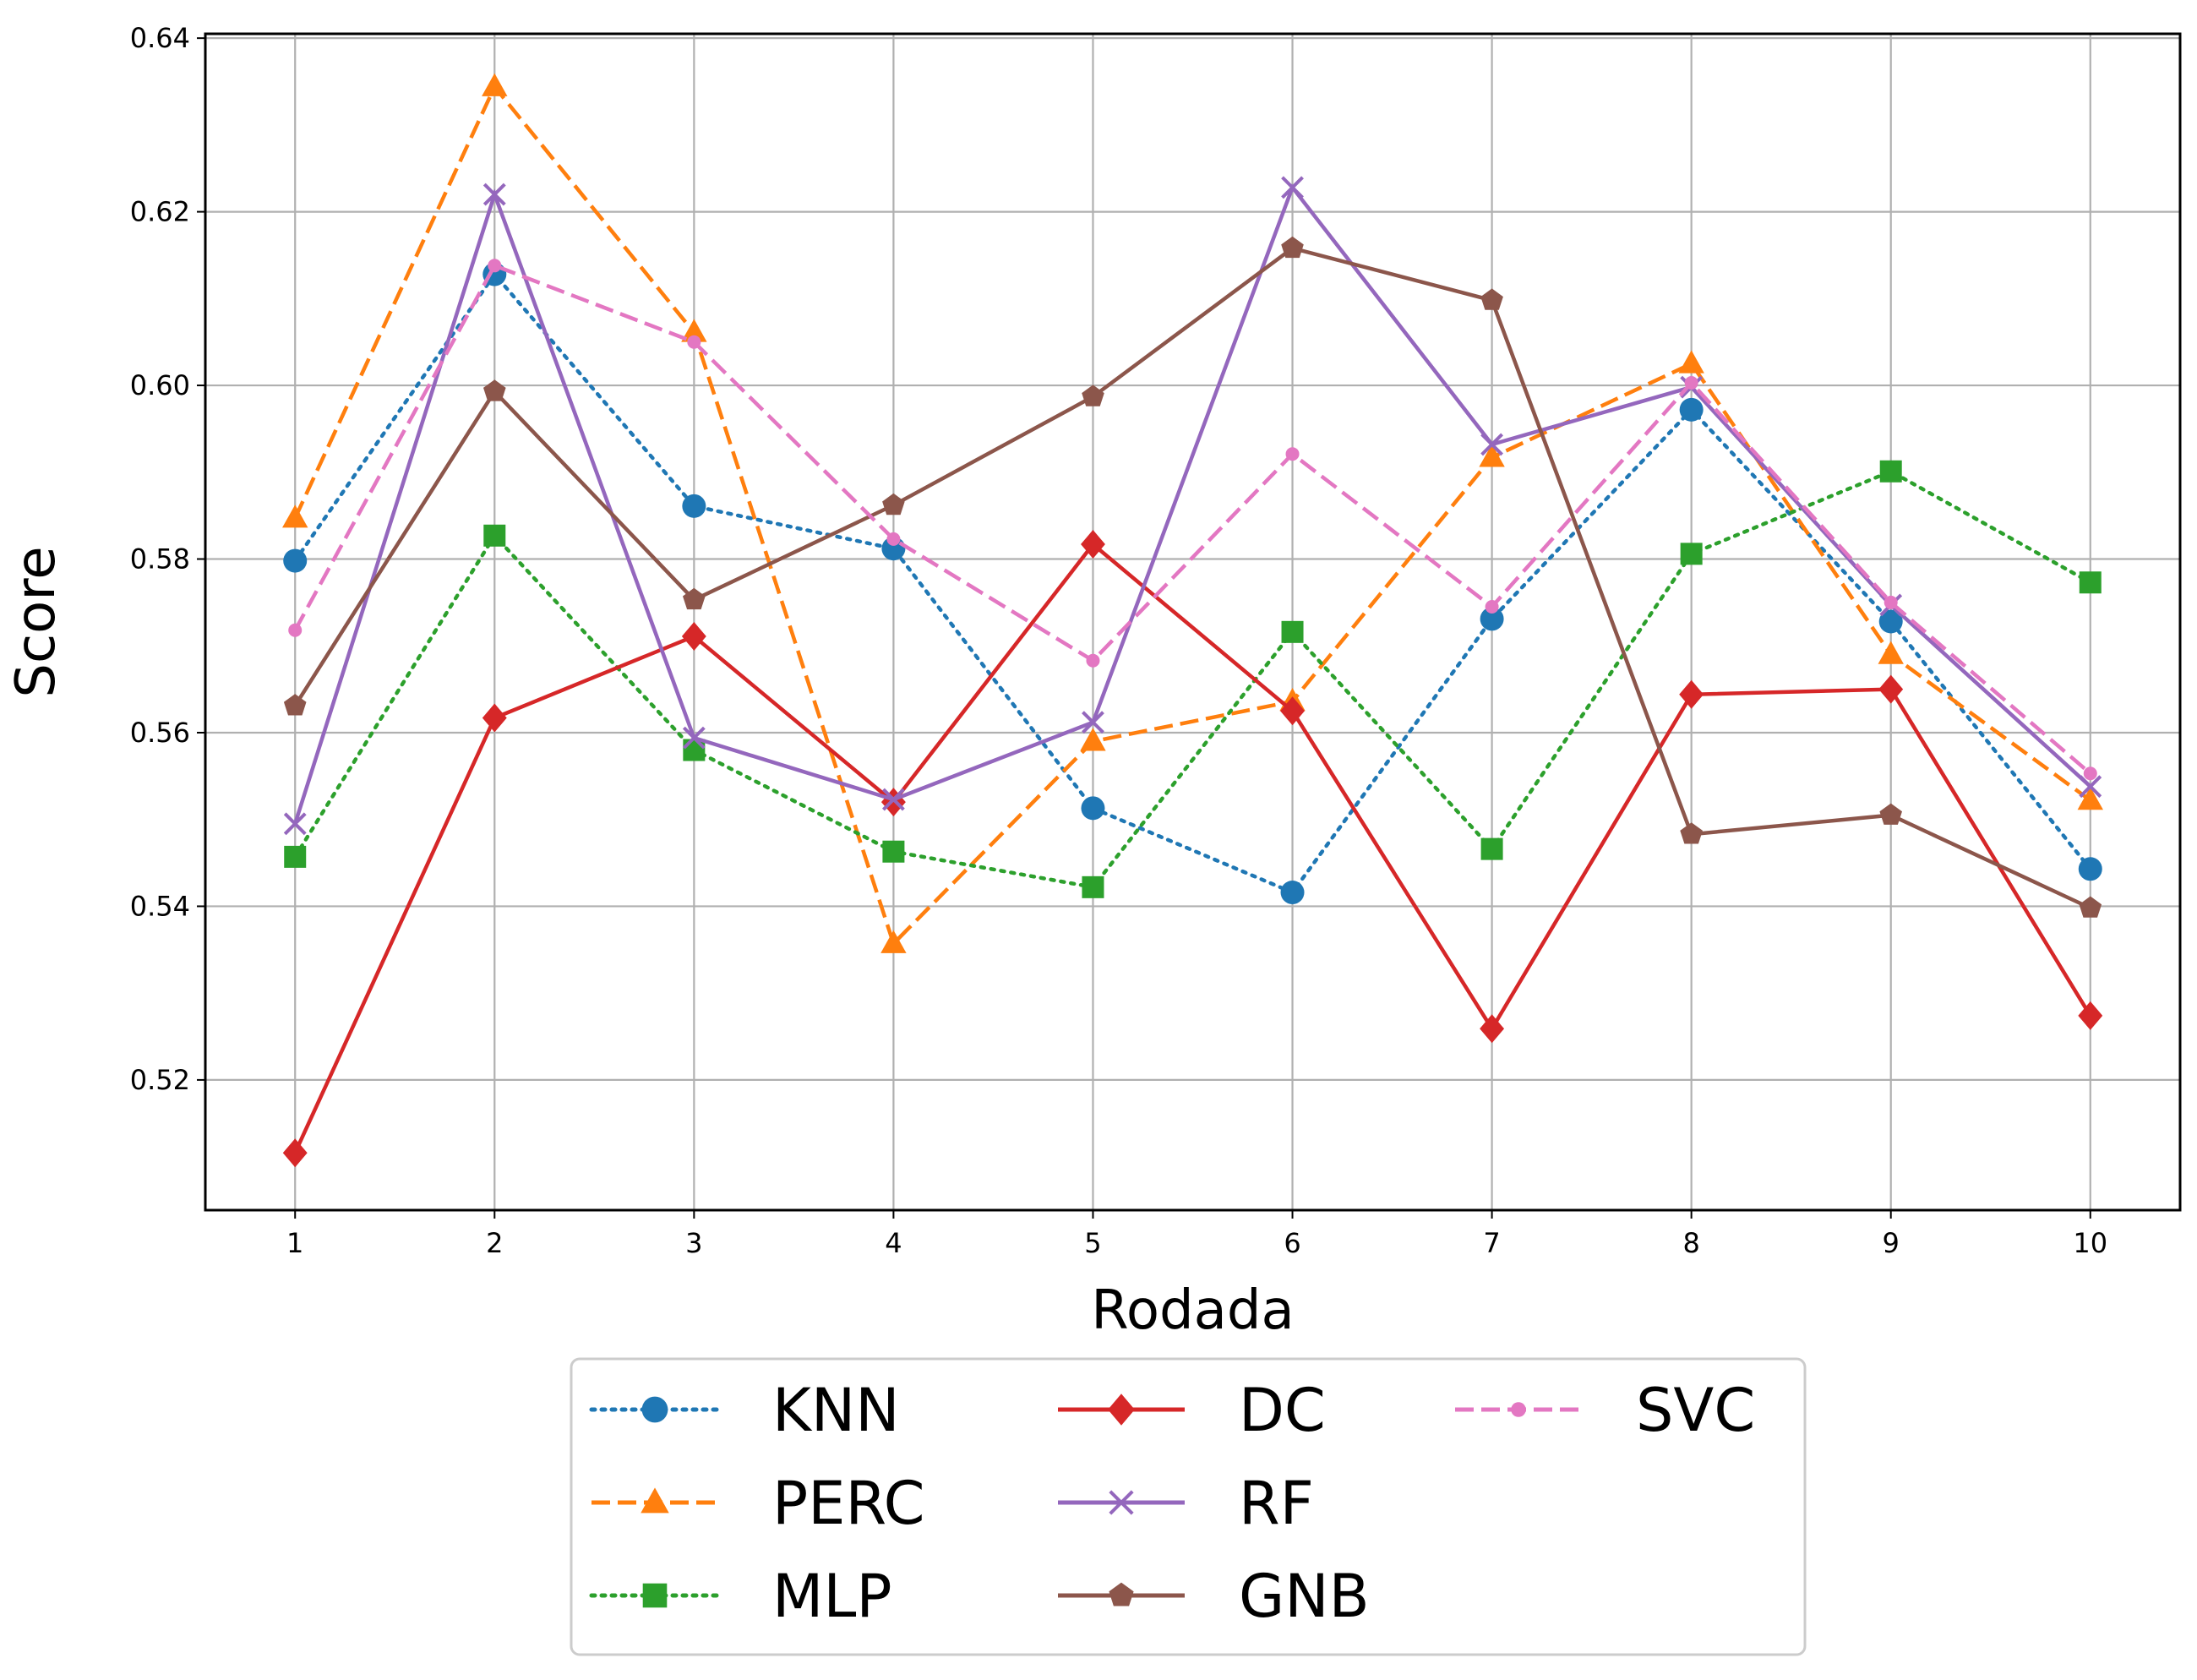 Image resolution: width=2197 pixels, height=1680 pixels. What do you see at coordinates (832, 1596) in the screenshot?
I see `legend-label: MLP` at bounding box center [832, 1596].